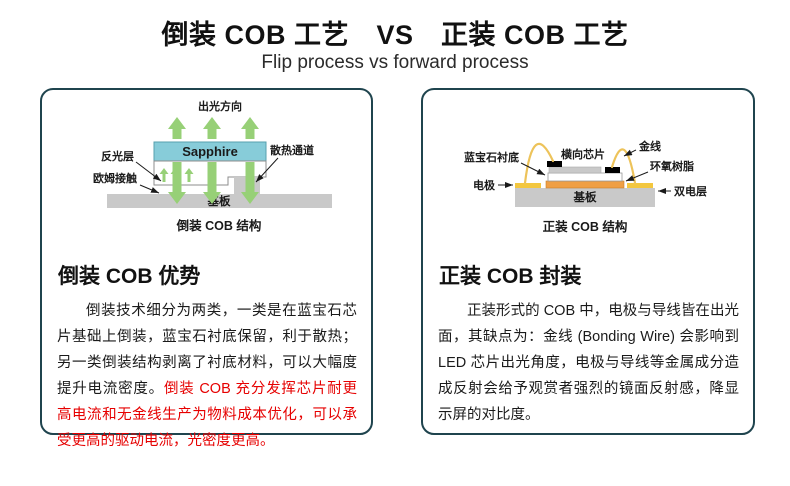 Image resolution: width=790 pixels, height=486 pixels. Describe the element at coordinates (554, 164) in the screenshot. I see `chip-electrode-left` at that location.